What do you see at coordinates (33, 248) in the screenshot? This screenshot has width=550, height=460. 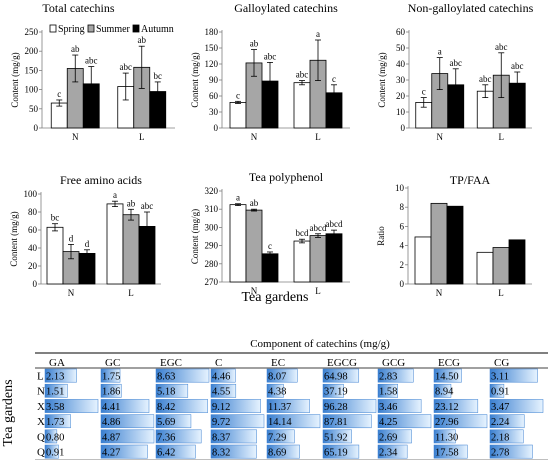 I see `y-tick-label: 40` at bounding box center [33, 248].